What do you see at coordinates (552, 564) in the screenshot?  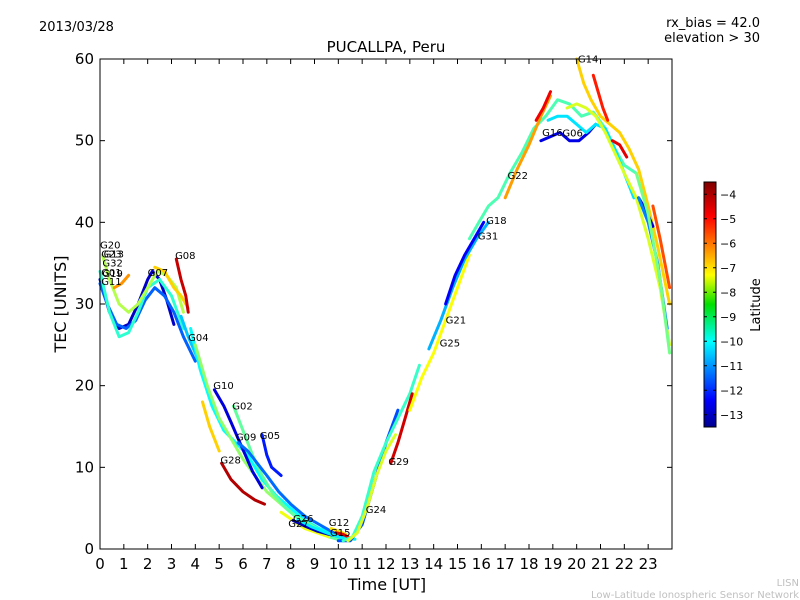 I see `x-tick-label: 19` at bounding box center [552, 564].